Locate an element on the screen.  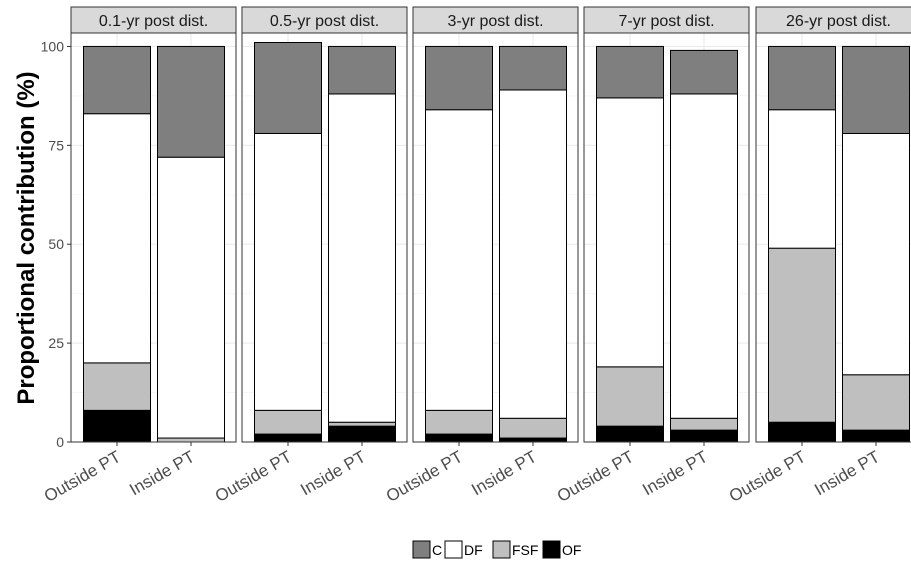
legend: C DF FSF OF is located at coordinates (496, 549).